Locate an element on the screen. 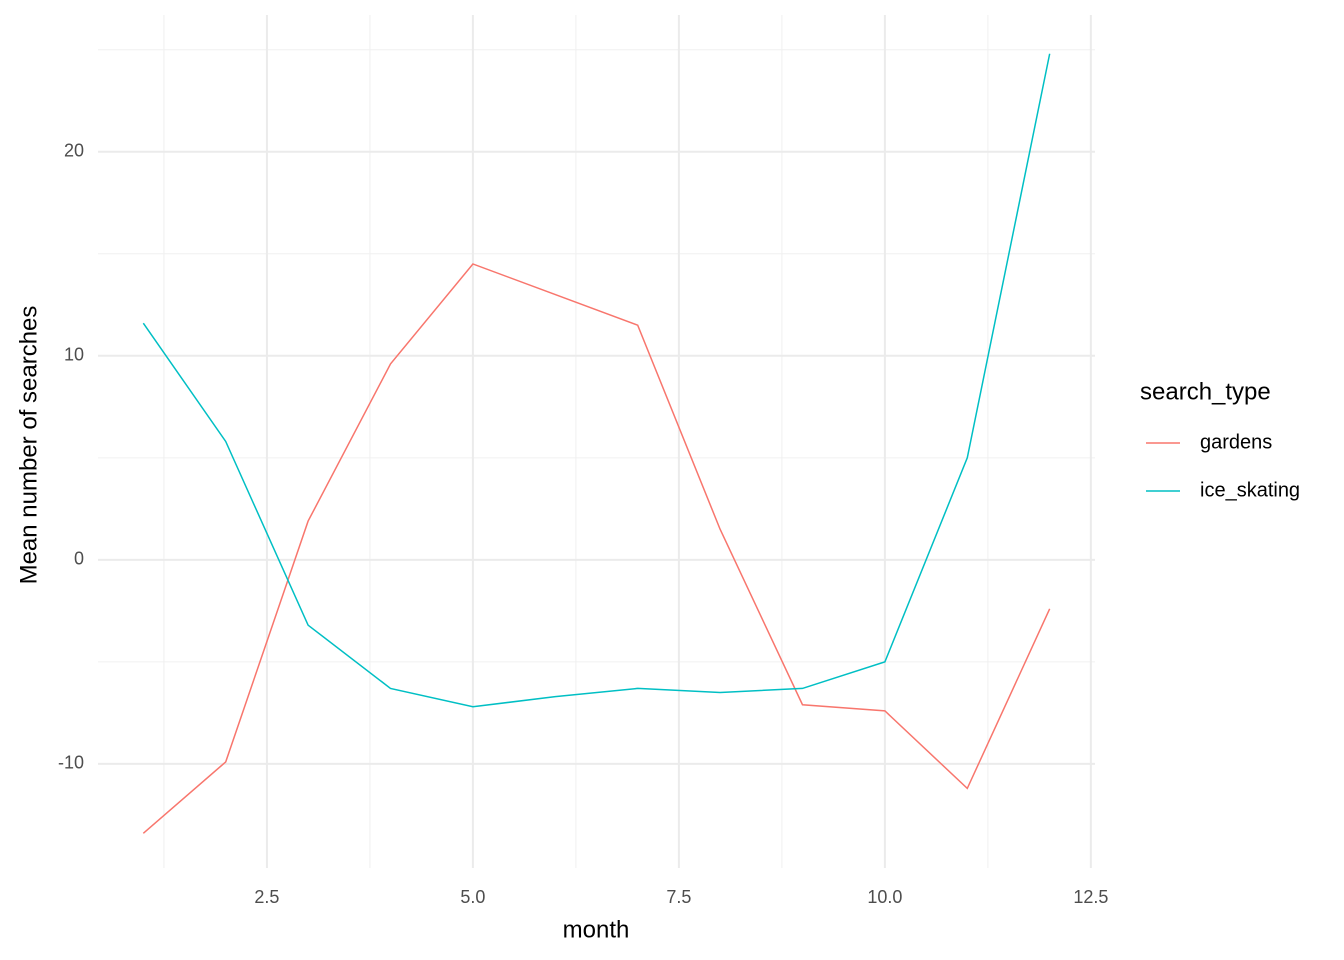 The width and height of the screenshot is (1344, 960). legend-label: ice_skating is located at coordinates (1250, 490).